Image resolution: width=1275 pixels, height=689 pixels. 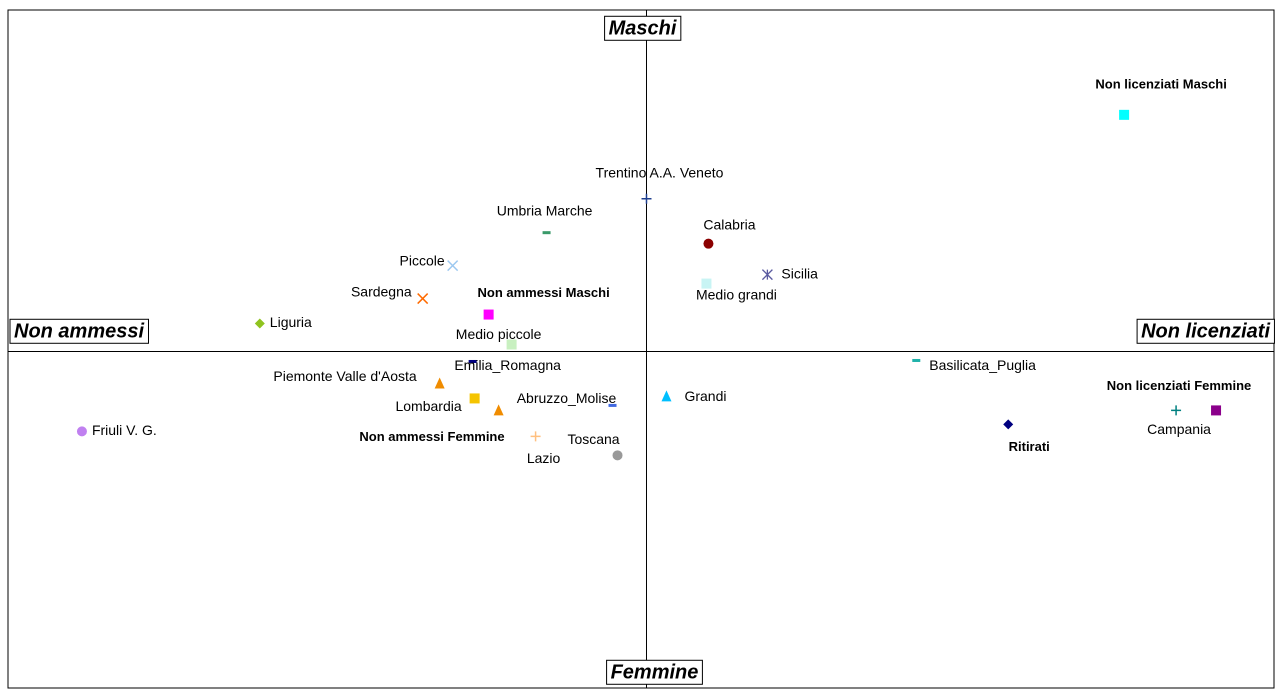 I want to click on point-label: Medio piccole, so click(x=499, y=334).